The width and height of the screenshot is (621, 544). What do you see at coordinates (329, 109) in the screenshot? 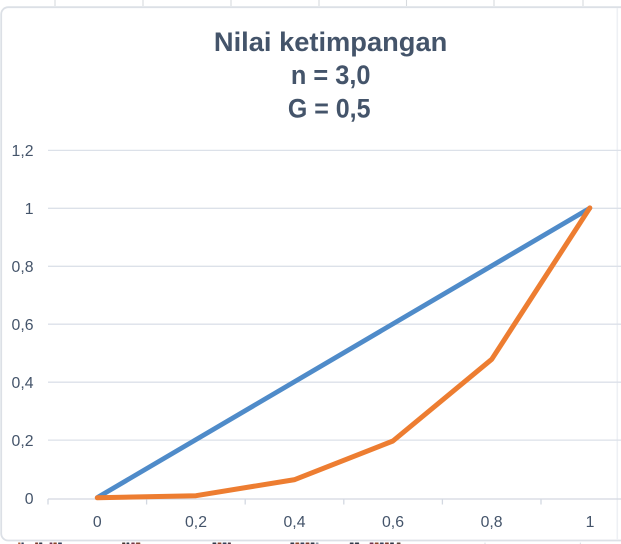
I see `svg-text: G = 0,5` at bounding box center [329, 109].